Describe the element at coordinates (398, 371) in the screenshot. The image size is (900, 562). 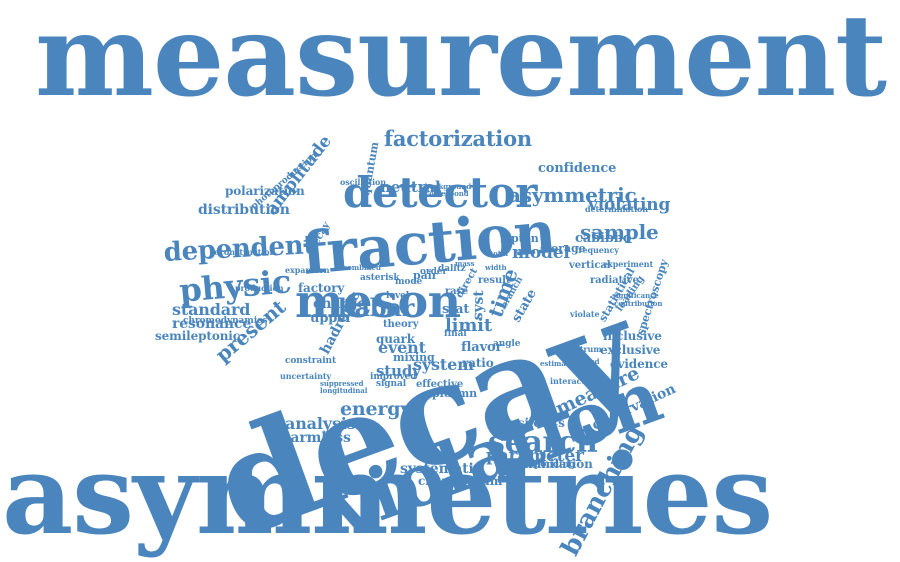
I see `word-study: study` at that location.